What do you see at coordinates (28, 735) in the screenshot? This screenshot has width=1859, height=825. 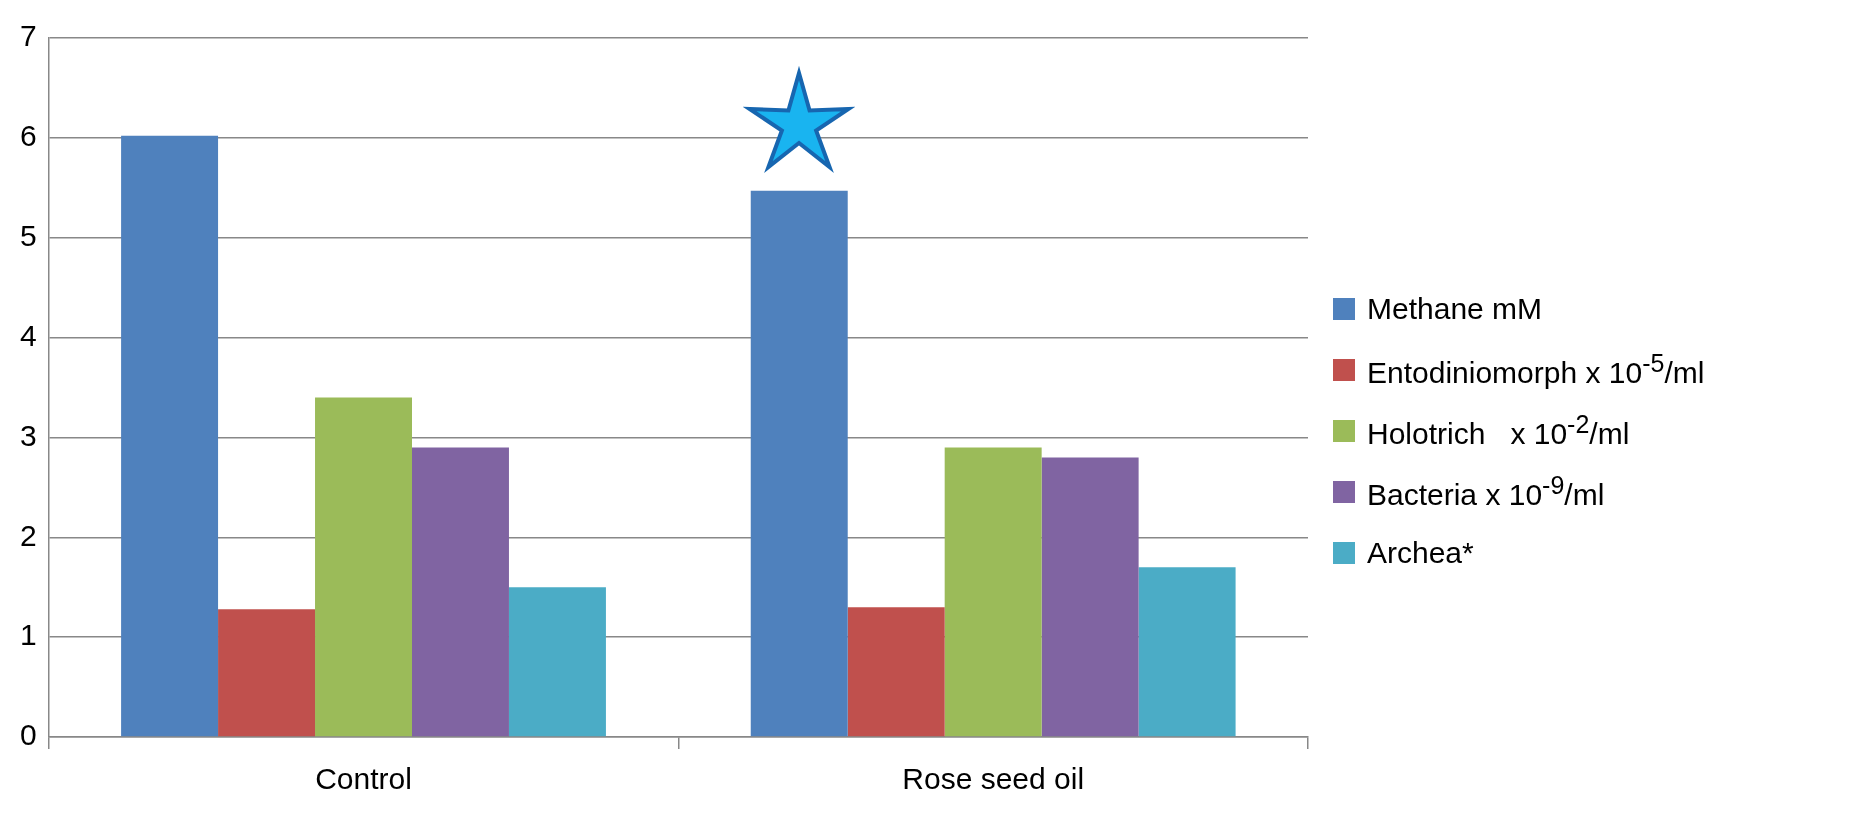 I see `y-tick-label: 0` at bounding box center [28, 735].